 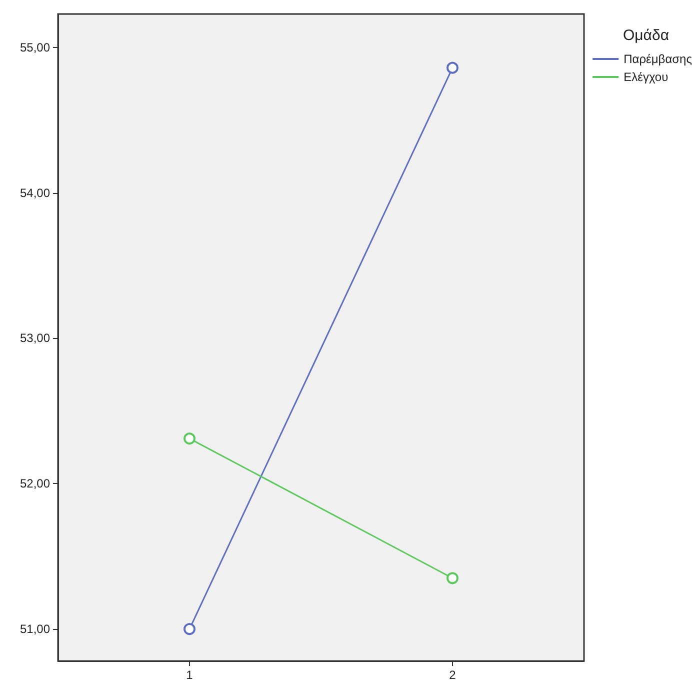 I want to click on legend-label: Ελέγχου, so click(x=646, y=77).